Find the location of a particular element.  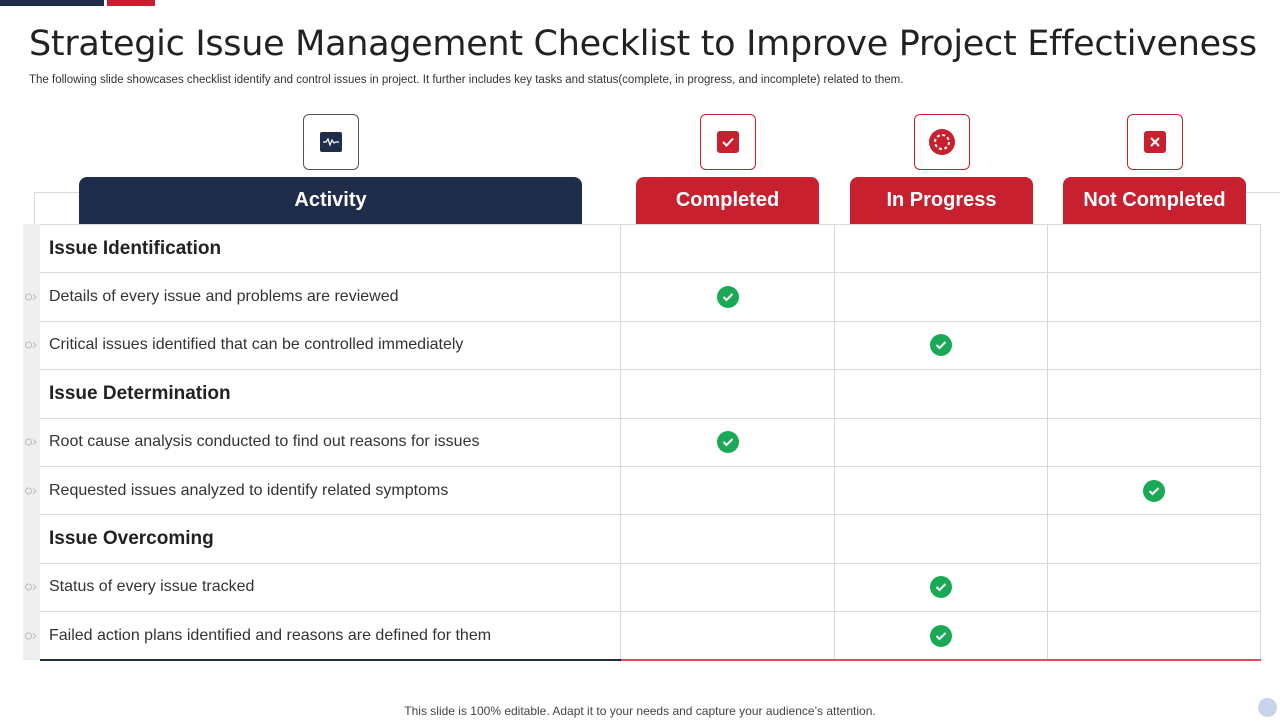

header-outline-left is located at coordinates (56, 192).